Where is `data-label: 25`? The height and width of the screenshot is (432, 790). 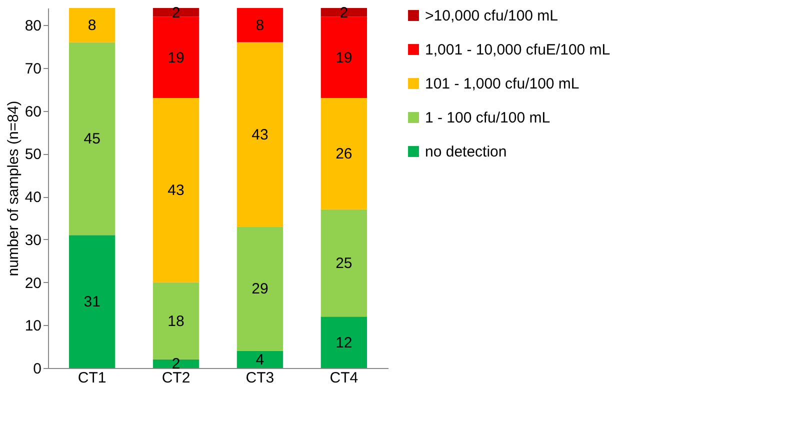 data-label: 25 is located at coordinates (344, 263).